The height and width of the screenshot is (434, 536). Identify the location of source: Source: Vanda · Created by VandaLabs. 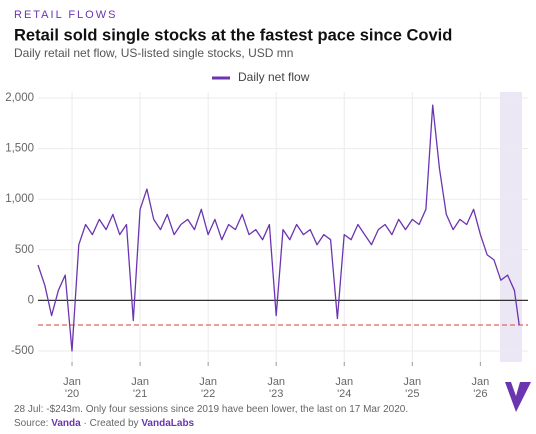
(104, 423).